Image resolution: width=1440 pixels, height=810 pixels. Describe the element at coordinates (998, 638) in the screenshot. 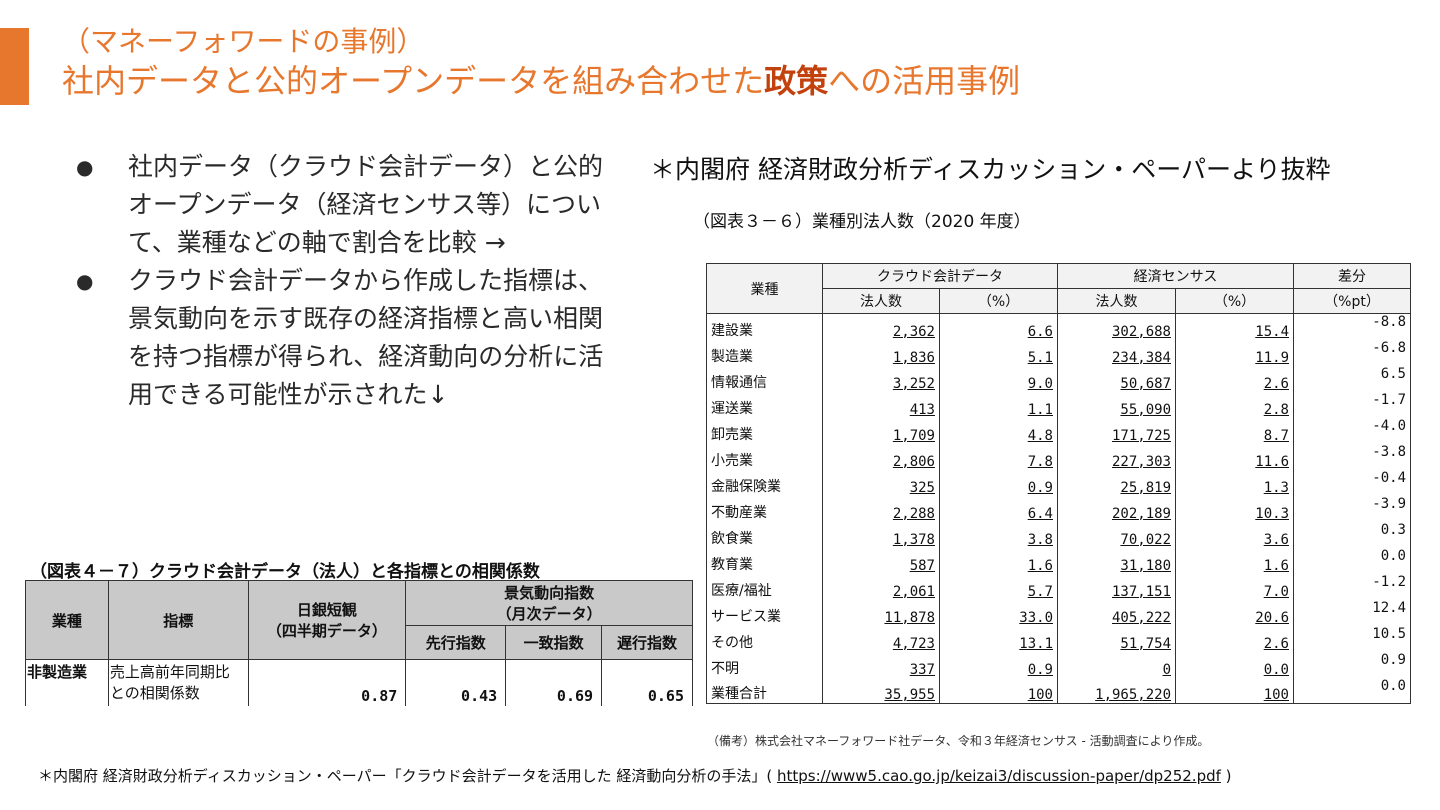

I see `cell-c-pct: 13.1` at that location.